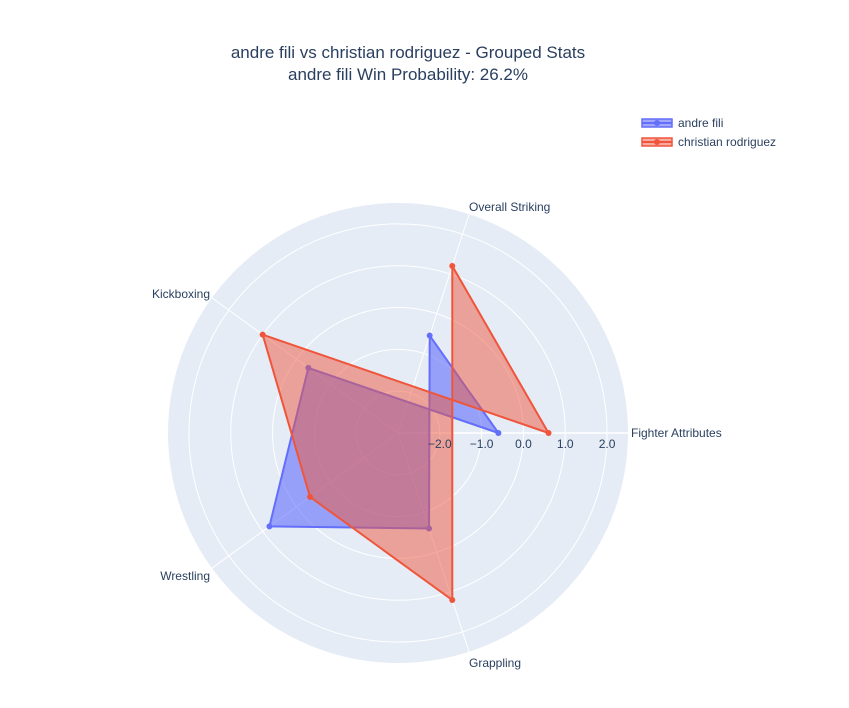 Image resolution: width=849 pixels, height=708 pixels. Describe the element at coordinates (181, 294) in the screenshot. I see `category-label: Kickboxing` at that location.